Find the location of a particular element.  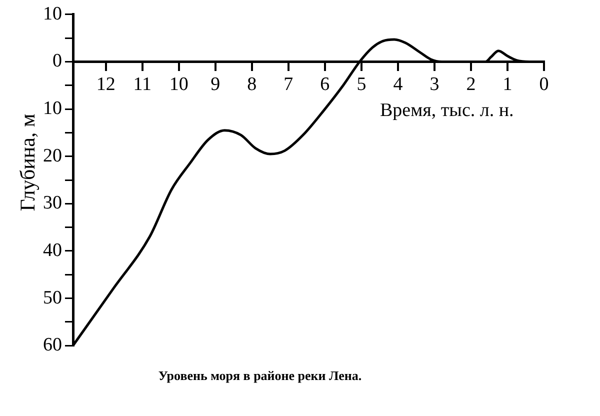

y-tick-label: 60 is located at coordinates (52, 345).